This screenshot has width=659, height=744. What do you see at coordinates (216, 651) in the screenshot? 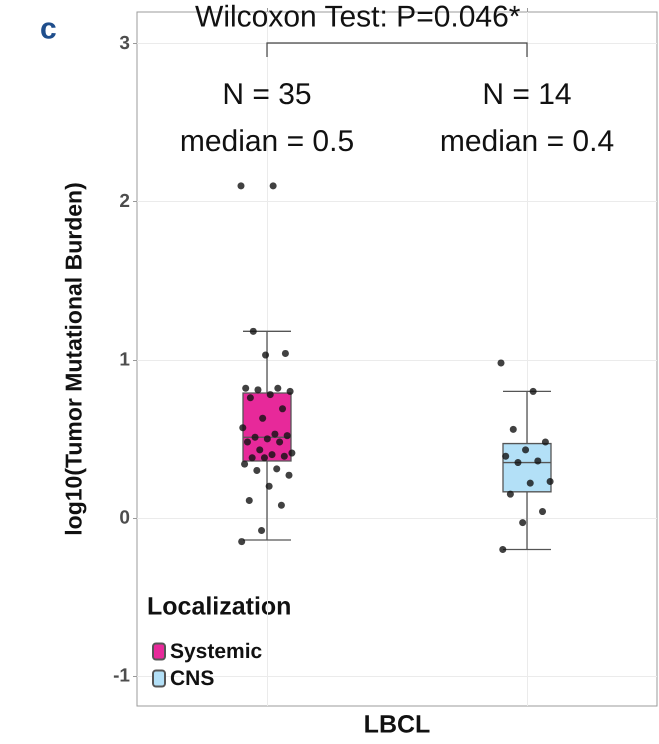
I see `legend-label: Systemic` at bounding box center [216, 651].